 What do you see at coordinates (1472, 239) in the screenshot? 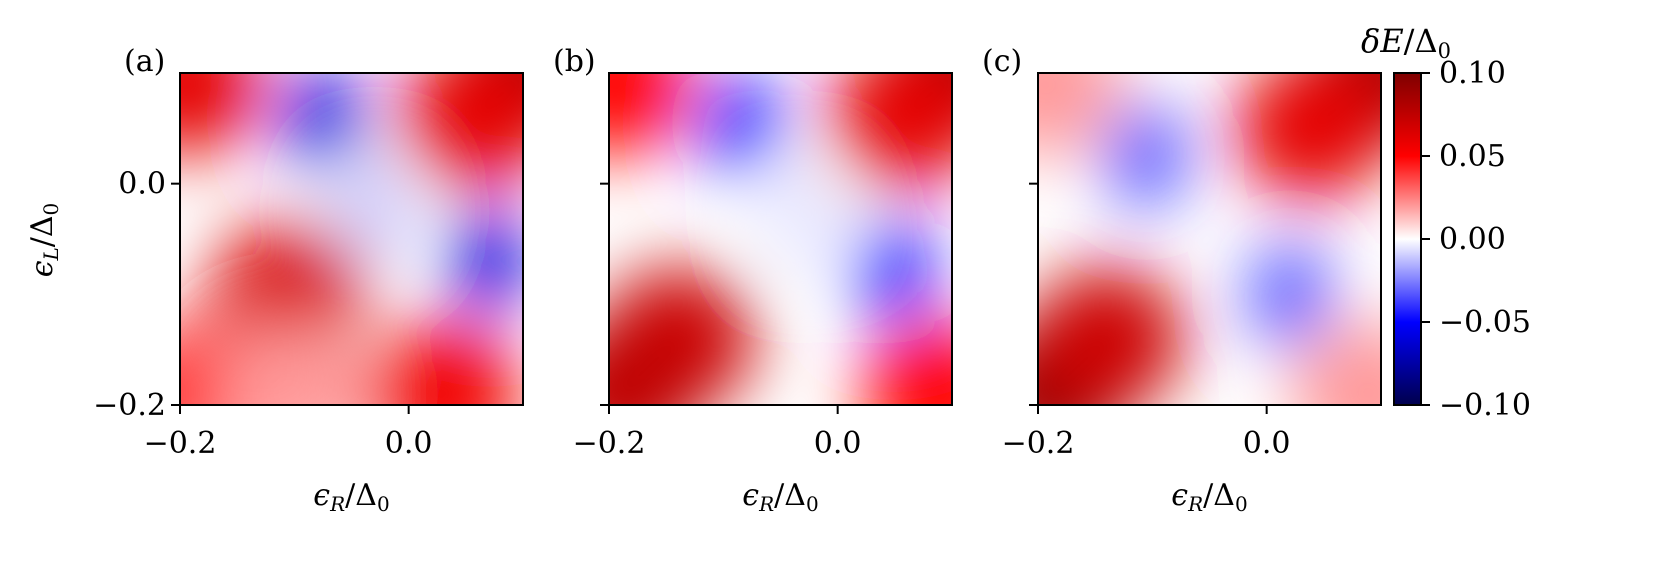
I see `colorbar-tick-label: 0.00` at bounding box center [1472, 239].